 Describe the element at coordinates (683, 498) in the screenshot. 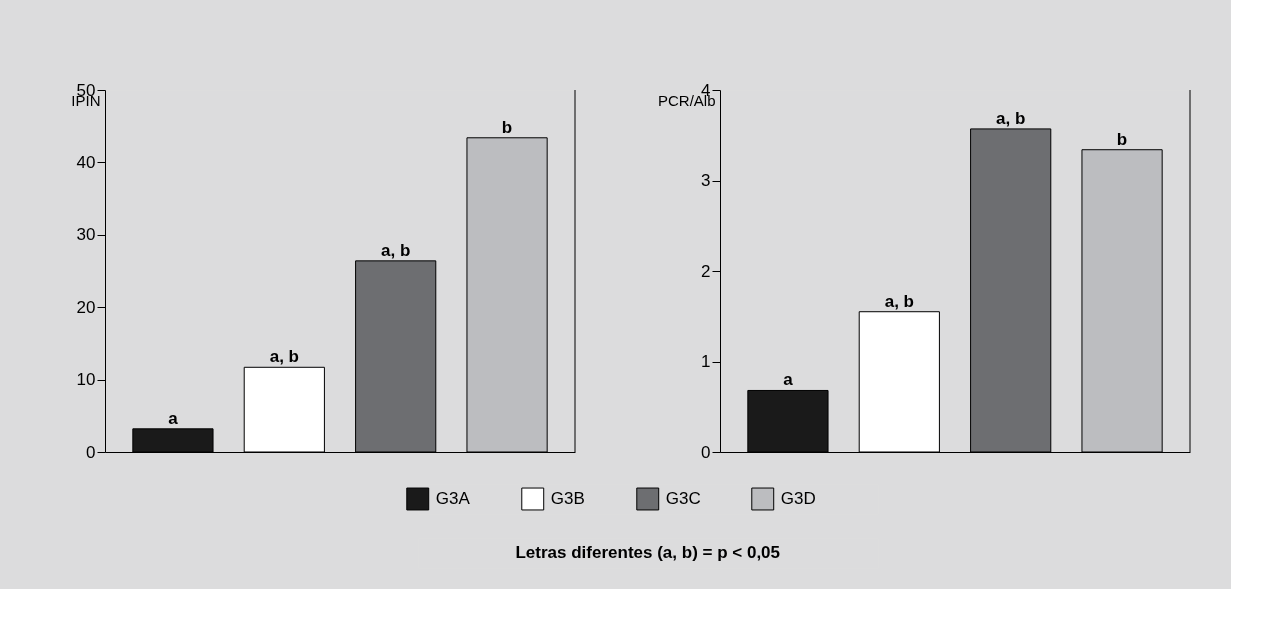

I see `legend-label: G3C` at that location.